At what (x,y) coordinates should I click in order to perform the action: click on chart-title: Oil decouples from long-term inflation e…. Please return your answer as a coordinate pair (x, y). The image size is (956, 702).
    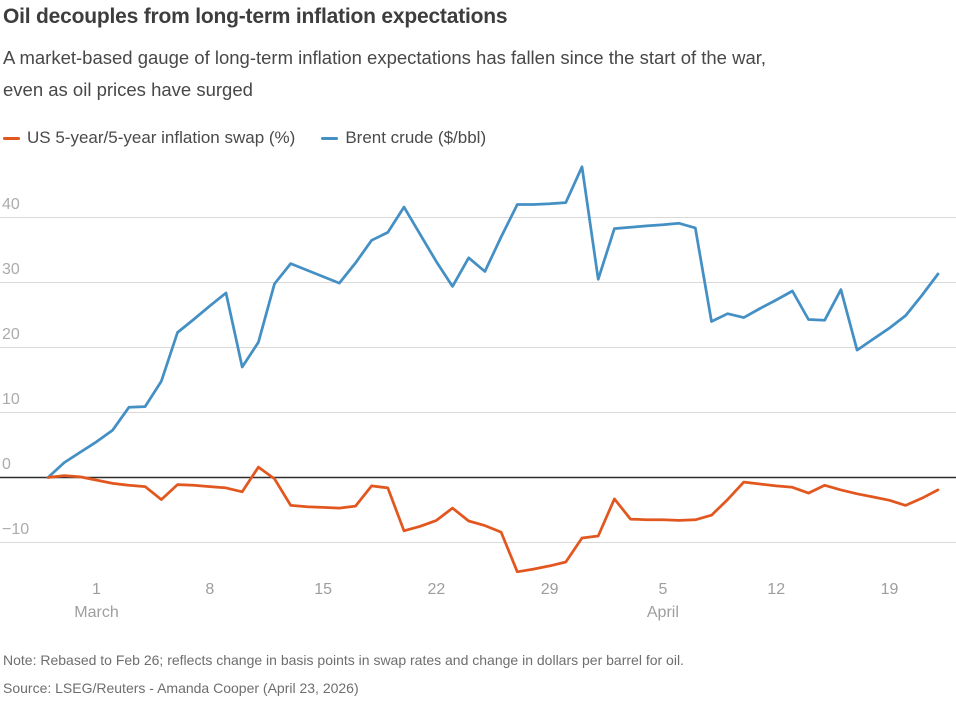
    Looking at the image, I should click on (255, 16).